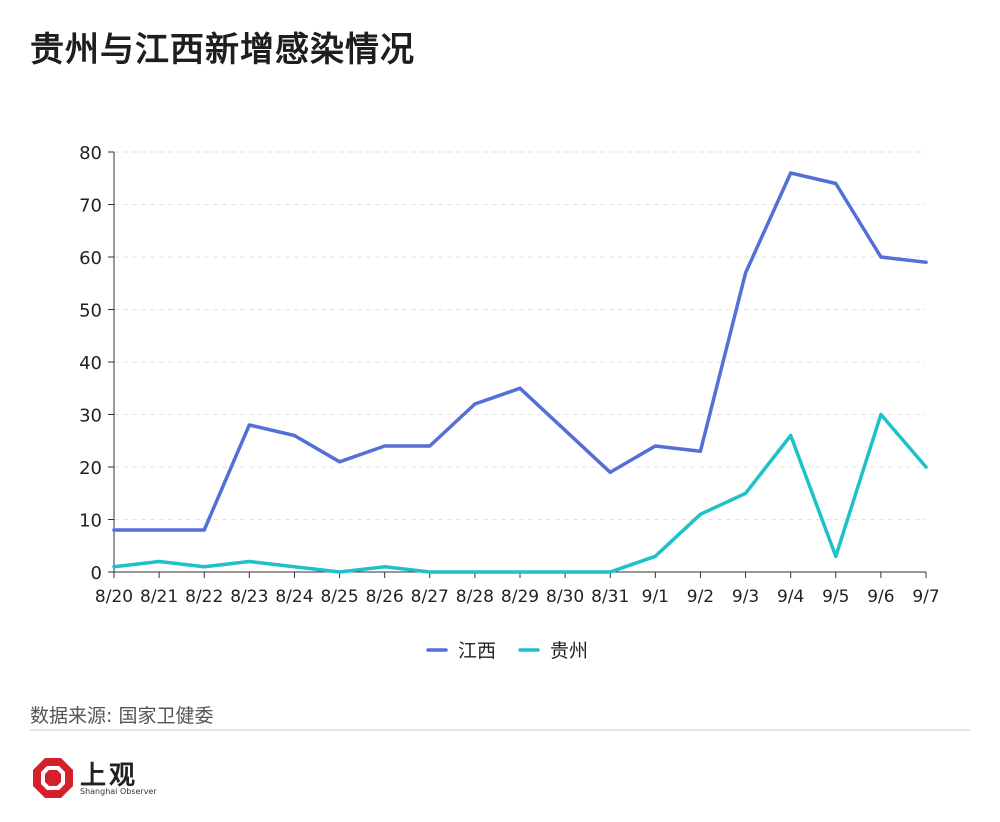 Image resolution: width=1000 pixels, height=822 pixels. I want to click on y-tick-label: 30, so click(90, 416).